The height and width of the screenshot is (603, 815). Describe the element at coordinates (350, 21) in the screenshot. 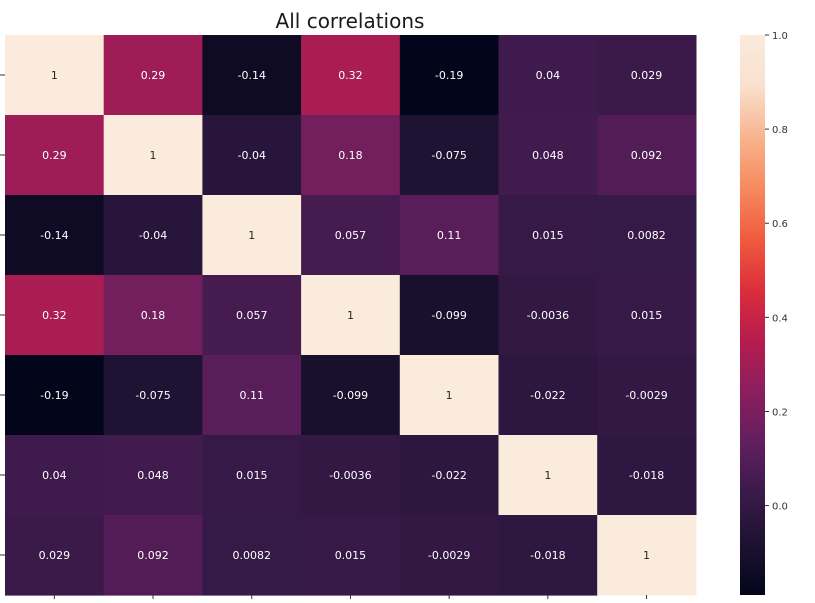

I see `chart-title: All correlations` at that location.